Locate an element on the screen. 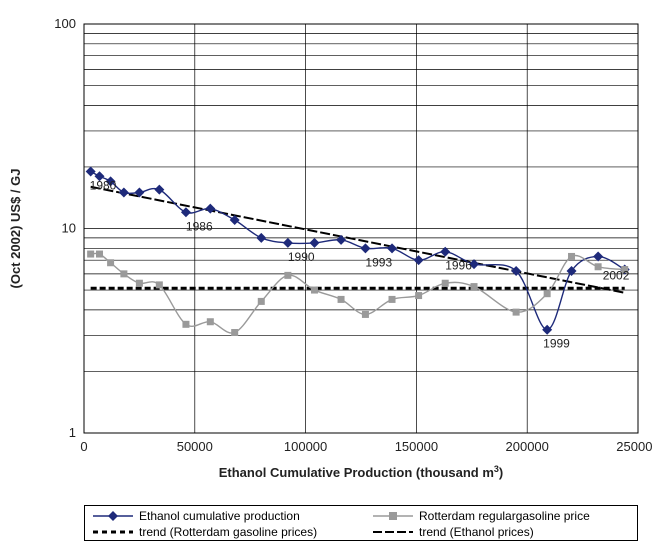 Image resolution: width=652 pixels, height=542 pixels. y-tick-label: 100 is located at coordinates (65, 23).